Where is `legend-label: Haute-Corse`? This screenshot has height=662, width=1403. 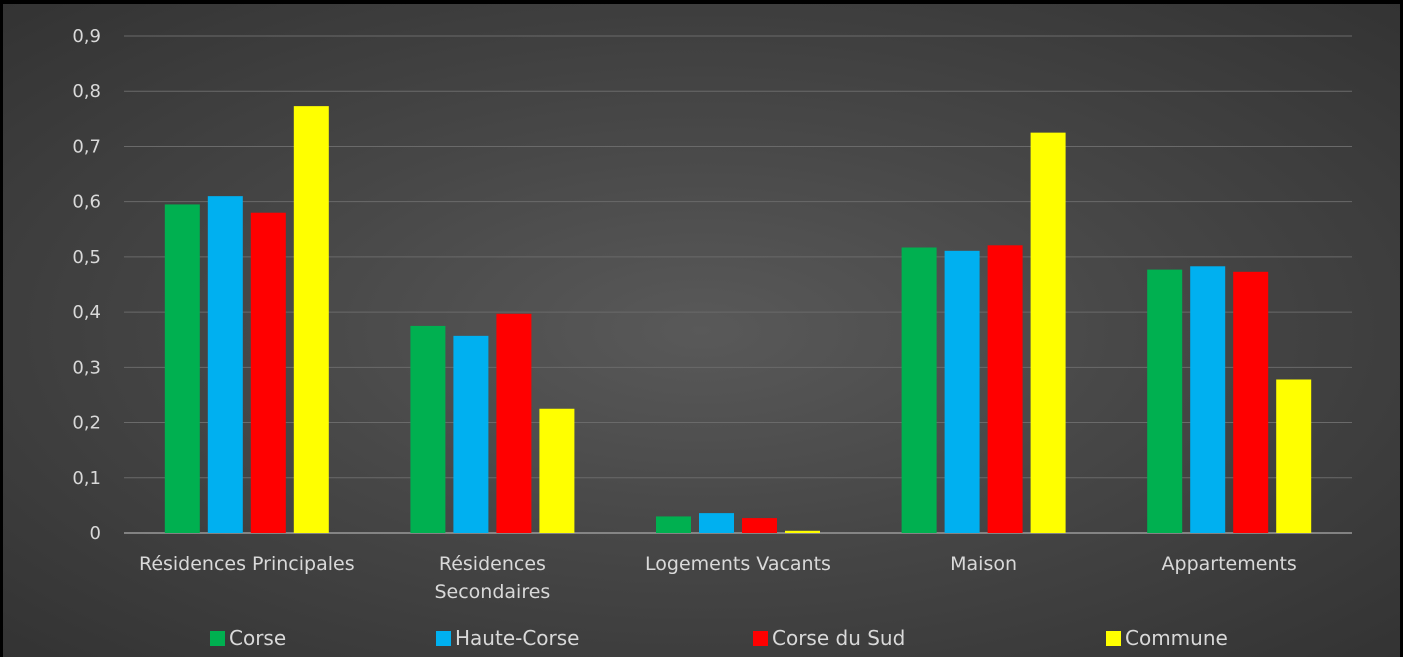
legend-label: Haute-Corse is located at coordinates (517, 638).